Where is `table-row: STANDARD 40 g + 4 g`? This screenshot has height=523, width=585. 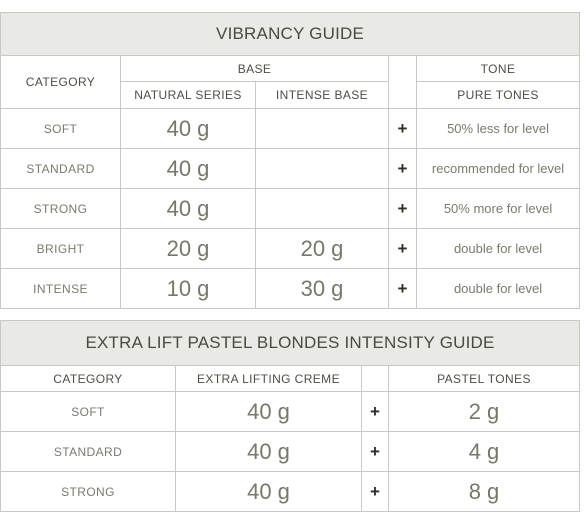 table-row: STANDARD 40 g + 4 g is located at coordinates (290, 451).